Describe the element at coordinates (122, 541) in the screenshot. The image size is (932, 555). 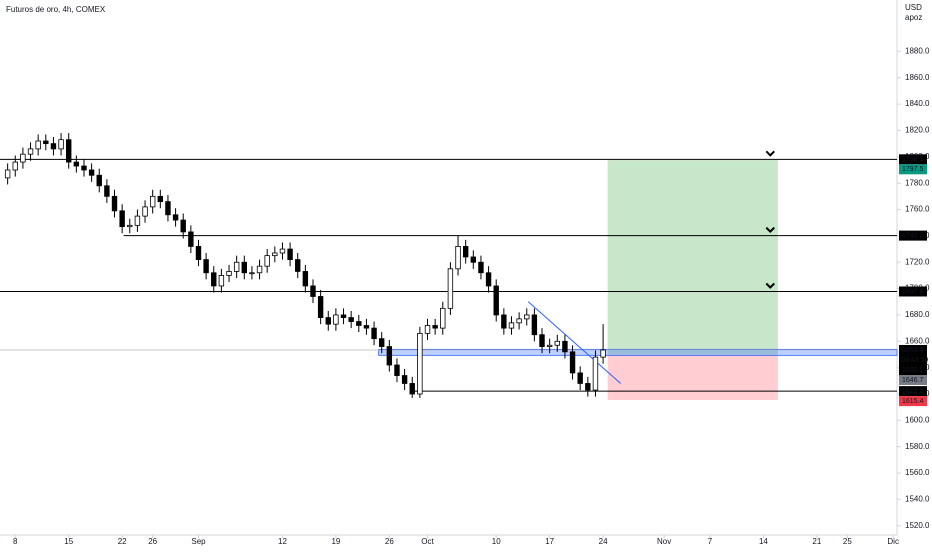
I see `x-tick-label: 22` at that location.